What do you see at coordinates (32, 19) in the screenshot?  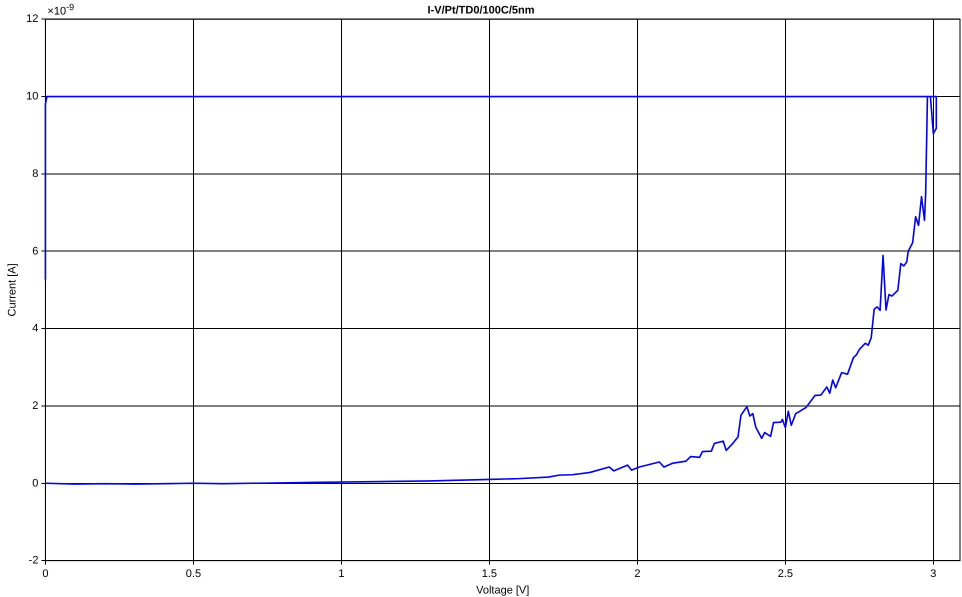 I see `y-tick-label: 12` at bounding box center [32, 19].